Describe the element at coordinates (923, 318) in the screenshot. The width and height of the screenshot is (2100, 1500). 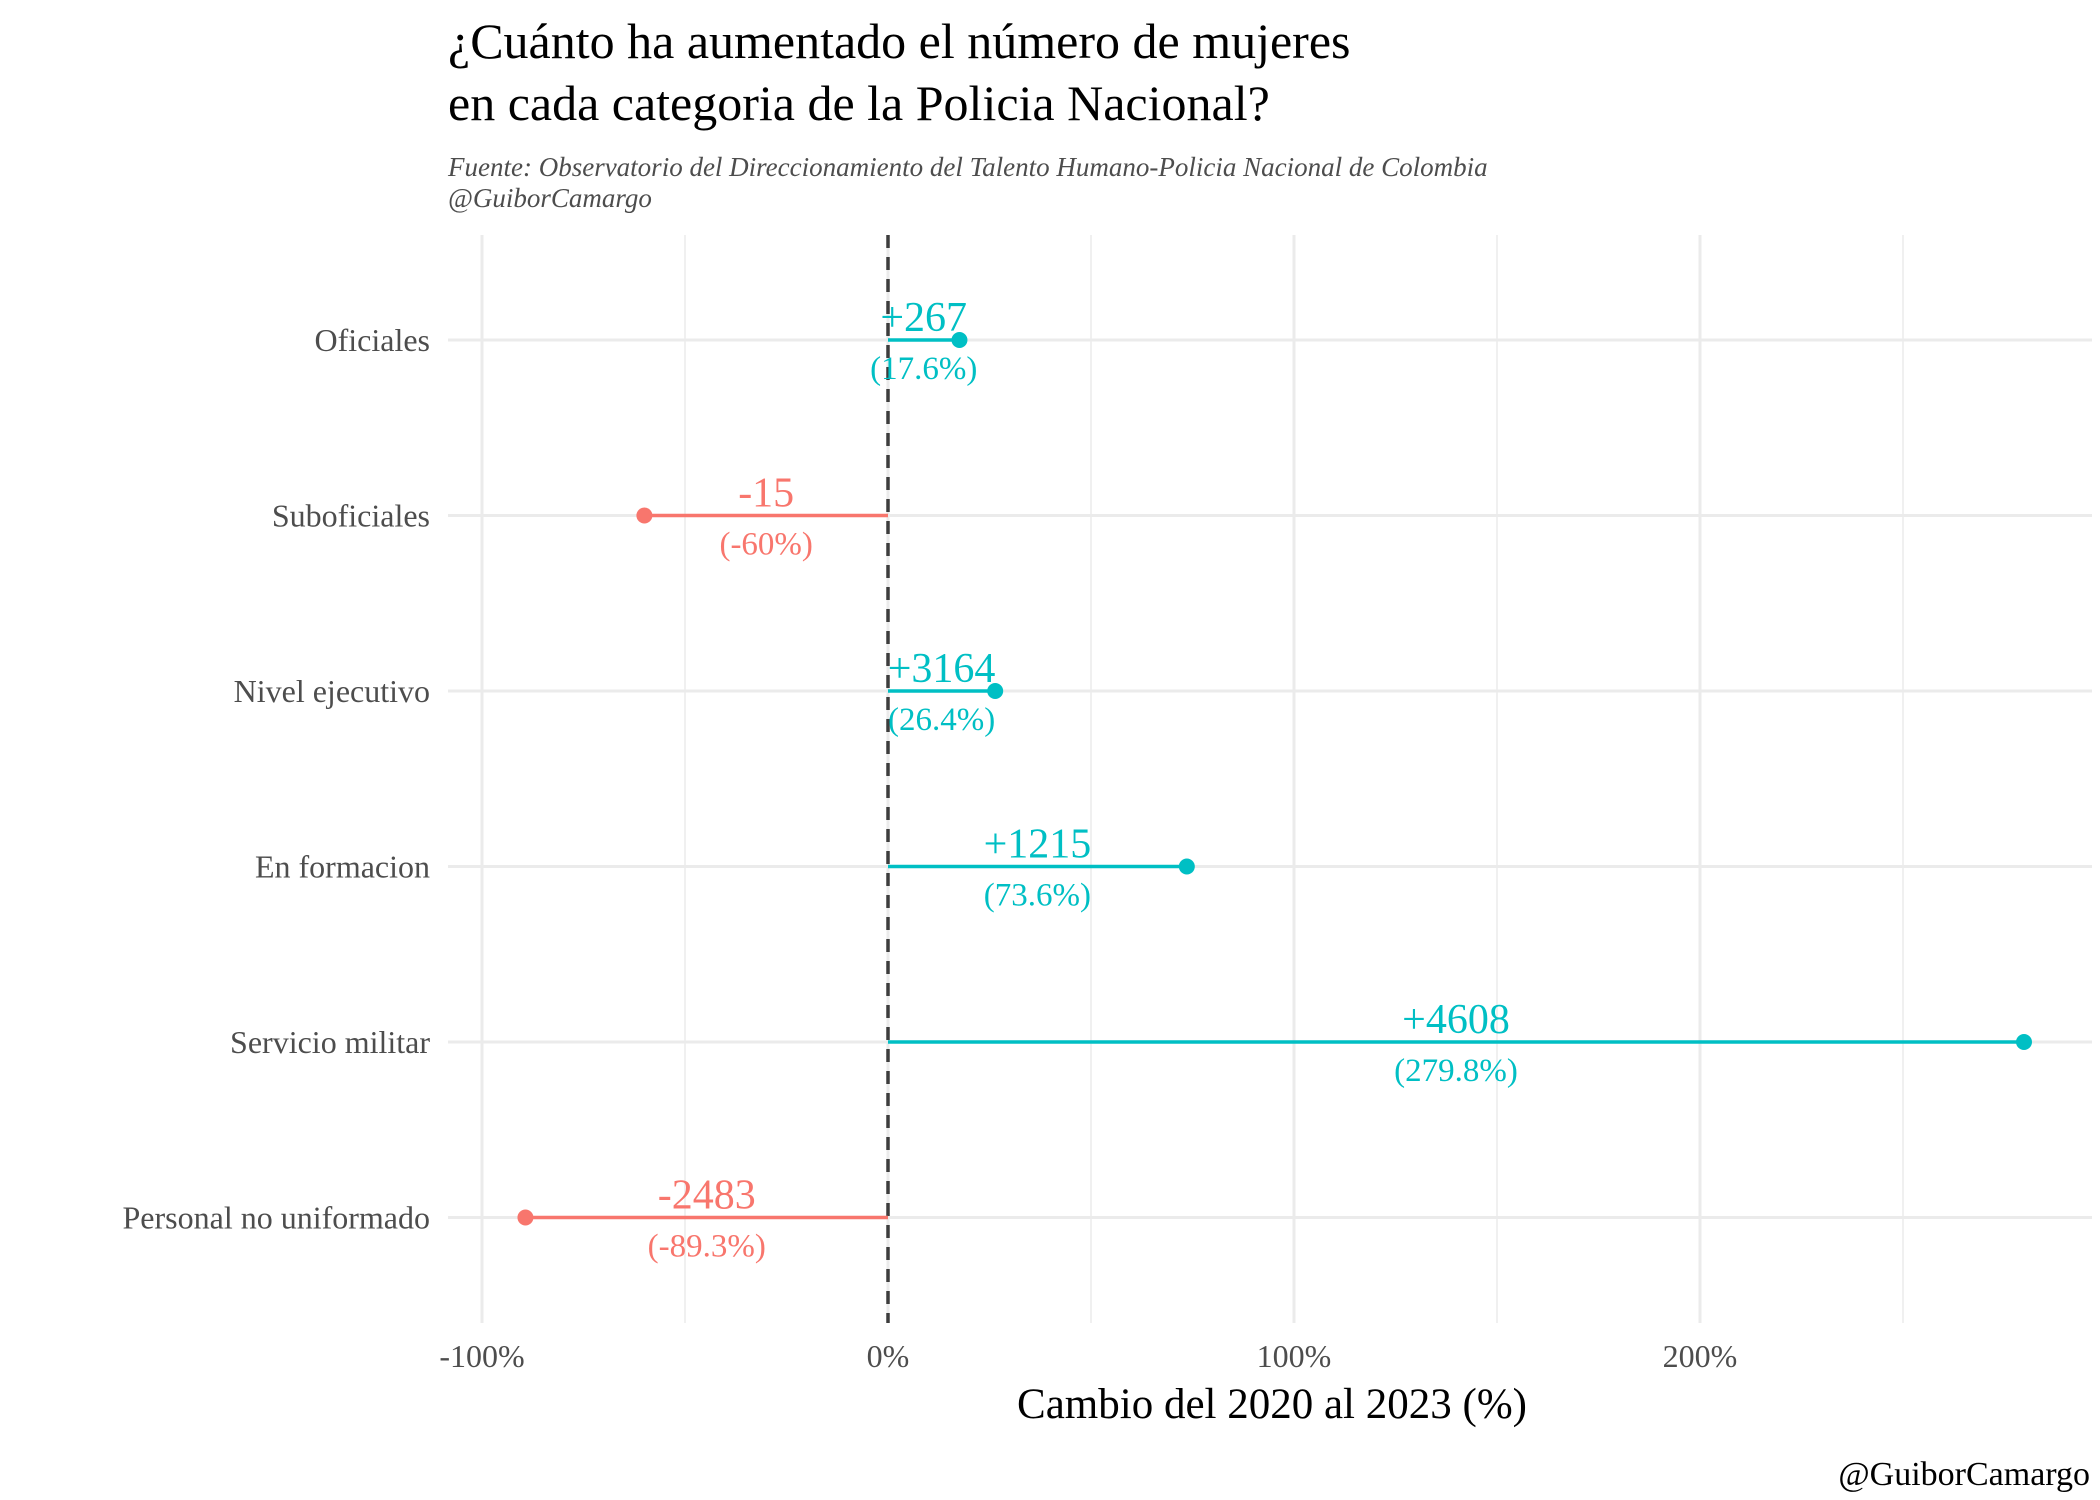
I see `absolute-change-label: +267` at that location.